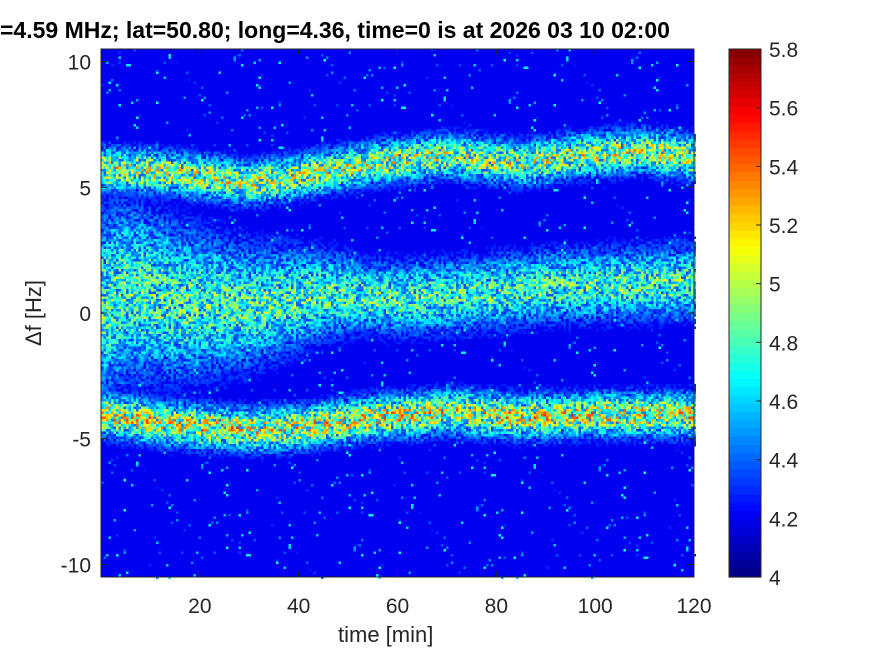  What do you see at coordinates (775, 285) in the screenshot?
I see `colorbar-tick-label: 5` at bounding box center [775, 285].